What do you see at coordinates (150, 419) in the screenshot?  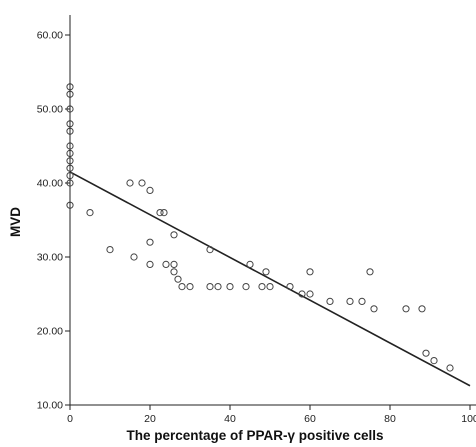 I see `x-tick-label: 20` at bounding box center [150, 419].